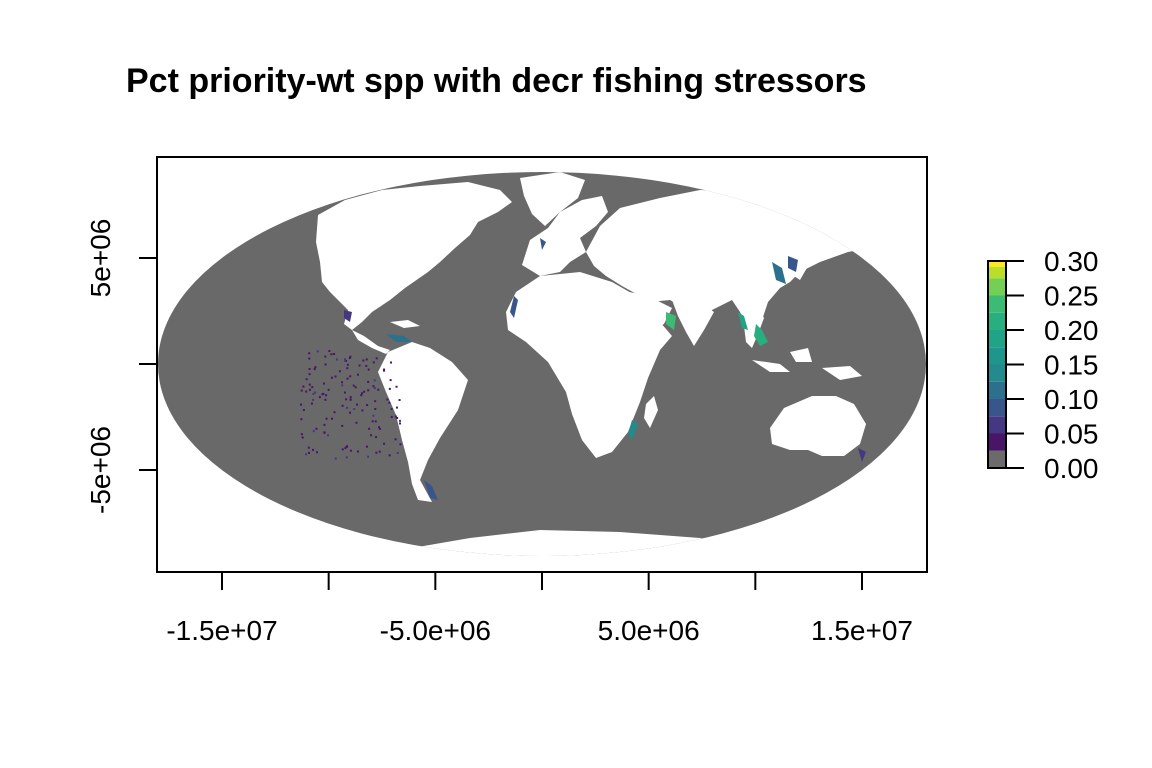 The height and width of the screenshot is (768, 1152). Describe the element at coordinates (221, 630) in the screenshot. I see `x-tick-label: -1.5e+07` at that location.